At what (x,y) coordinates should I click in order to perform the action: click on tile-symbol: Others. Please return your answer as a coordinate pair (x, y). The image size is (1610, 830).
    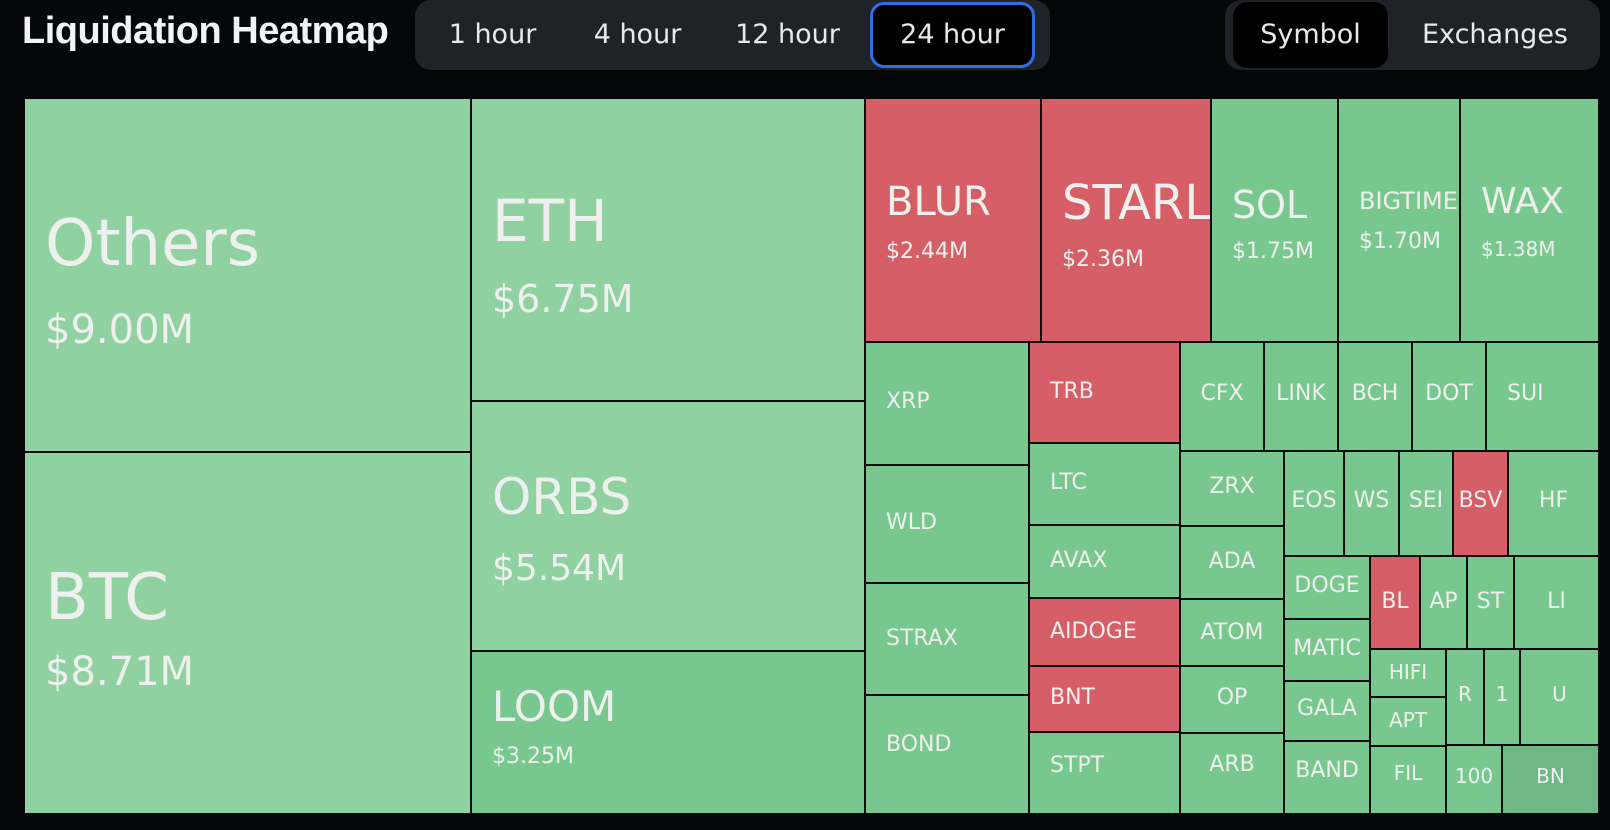
    Looking at the image, I should click on (153, 244).